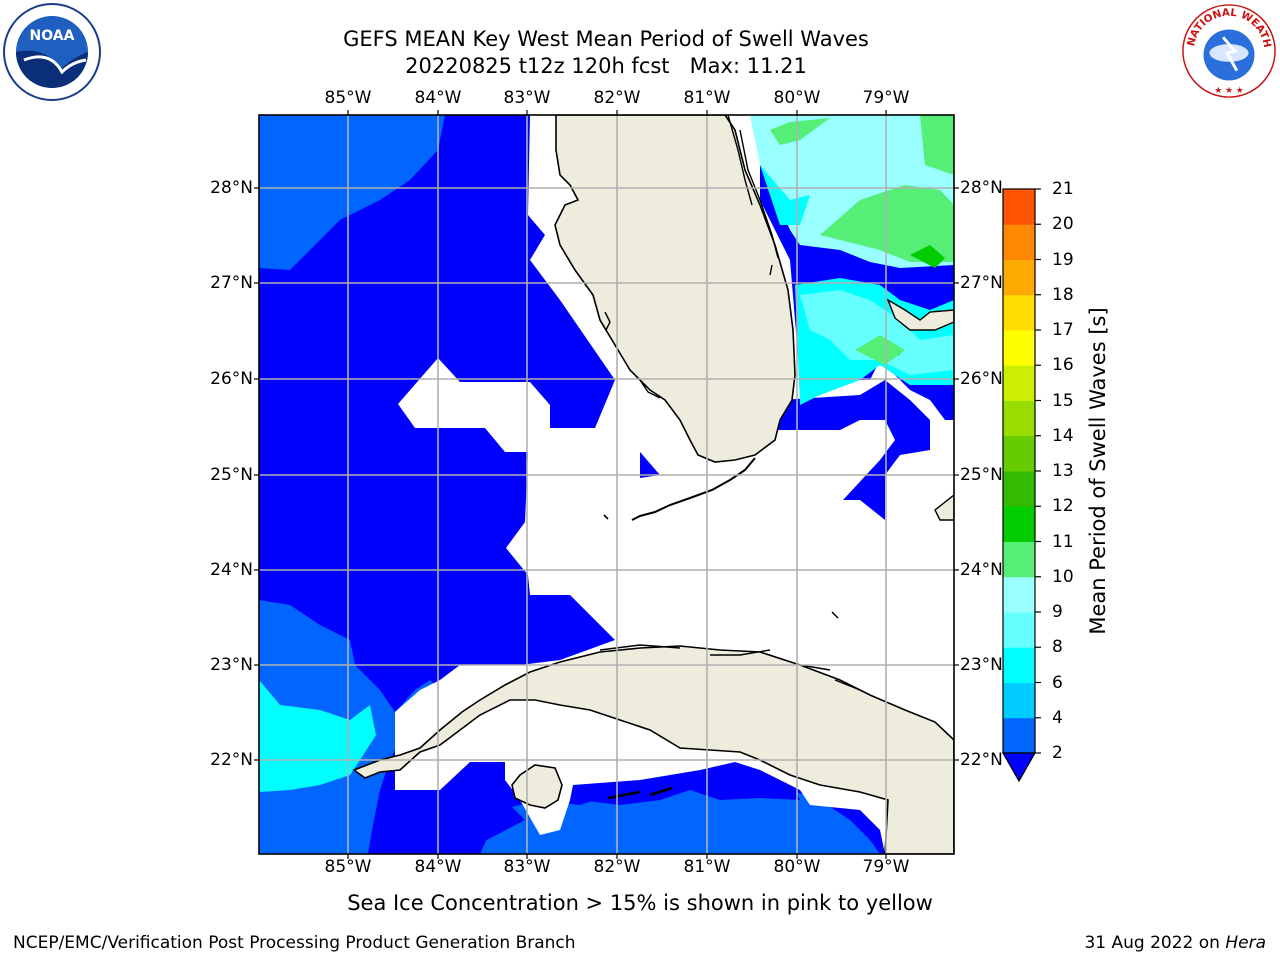  What do you see at coordinates (640, 793) in the screenshot?
I see `cuba-south-cays` at bounding box center [640, 793].